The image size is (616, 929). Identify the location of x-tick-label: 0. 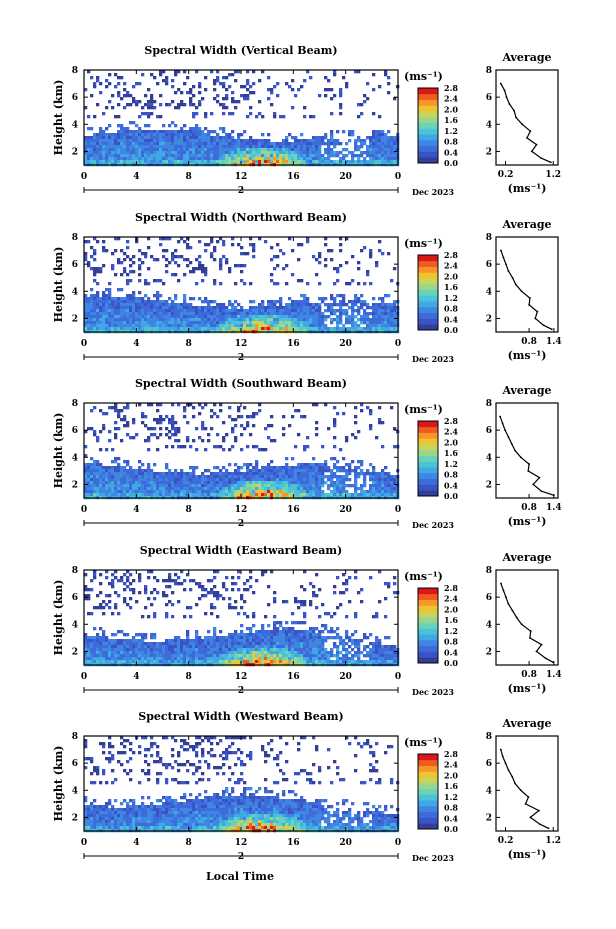
(84, 344).